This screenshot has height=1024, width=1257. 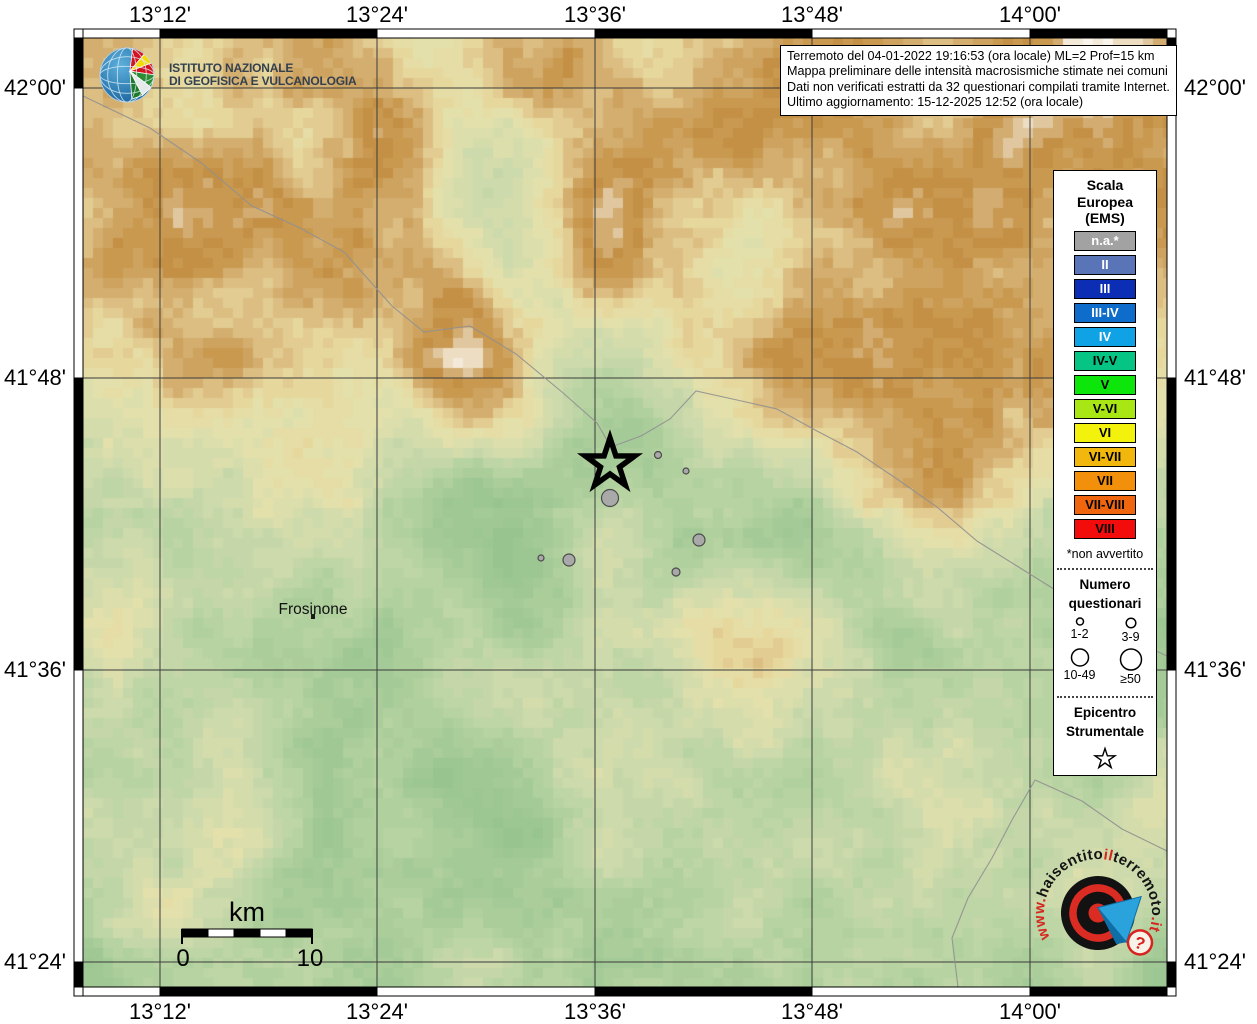 I want to click on scale-bar-label: 10, so click(x=310, y=958).